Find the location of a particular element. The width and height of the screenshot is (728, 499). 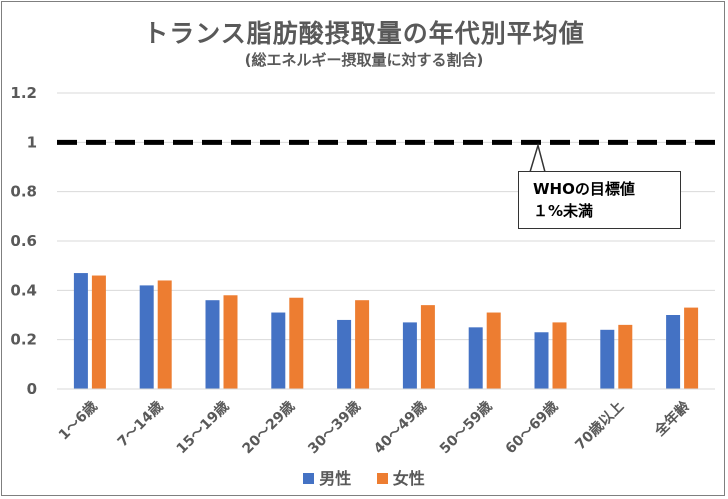

callout-line-1: WHOの目標値 is located at coordinates (584, 189).